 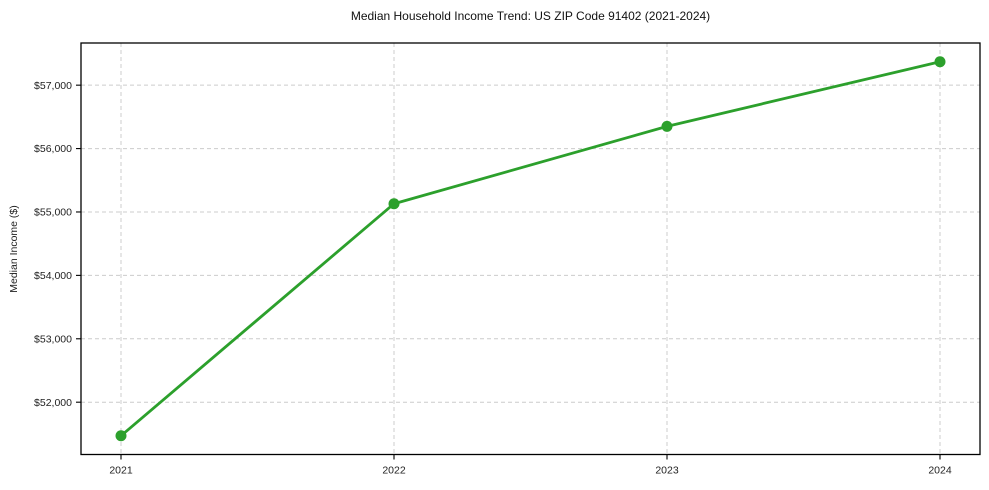 I want to click on x-tick-label: 2021, so click(x=121, y=471).